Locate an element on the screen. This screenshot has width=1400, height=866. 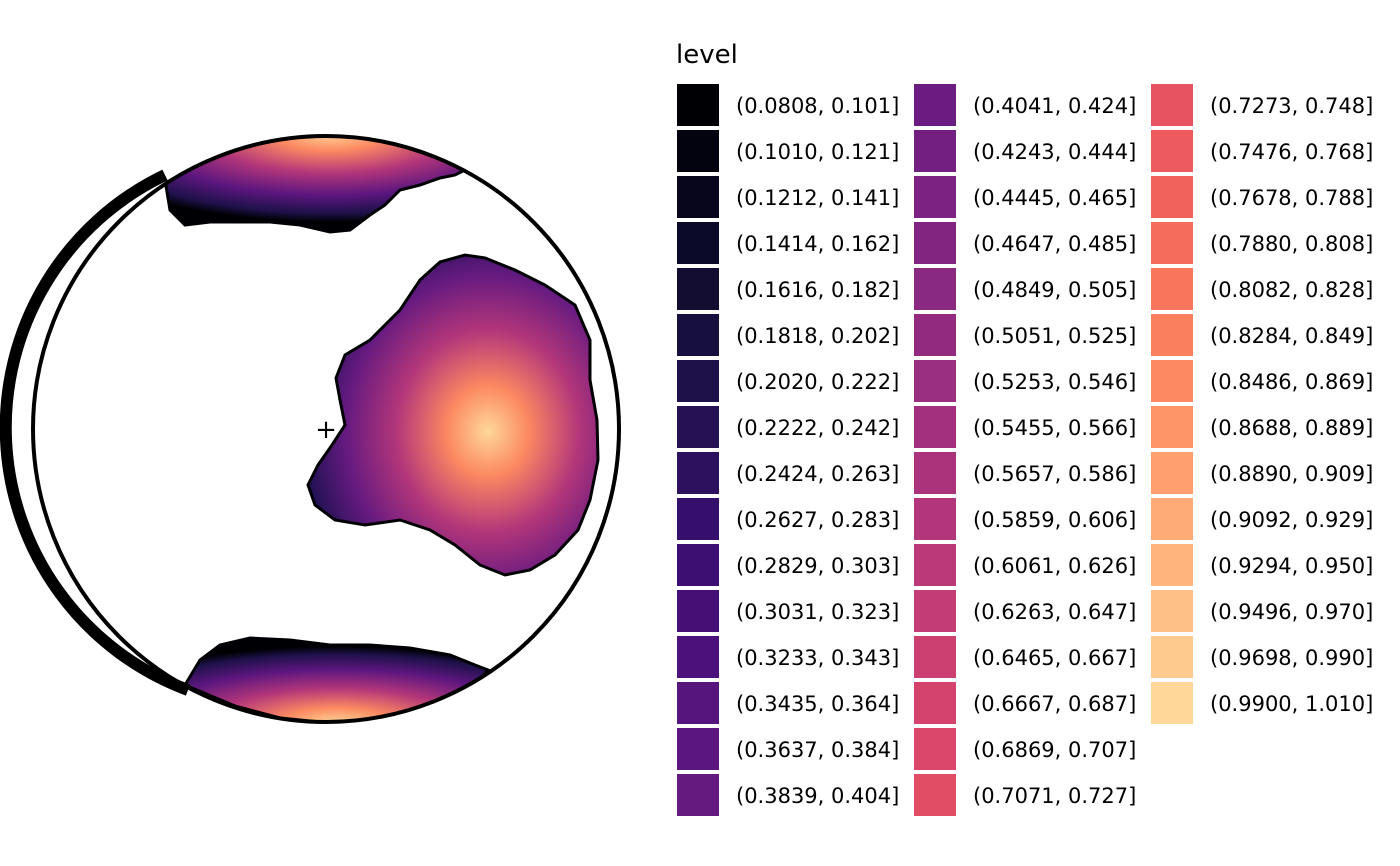
legend-label: (0.5657, 0.586] is located at coordinates (1054, 474).